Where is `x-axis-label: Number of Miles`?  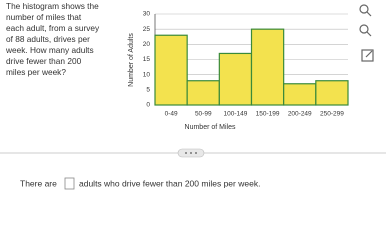 x-axis-label: Number of Miles is located at coordinates (210, 127).